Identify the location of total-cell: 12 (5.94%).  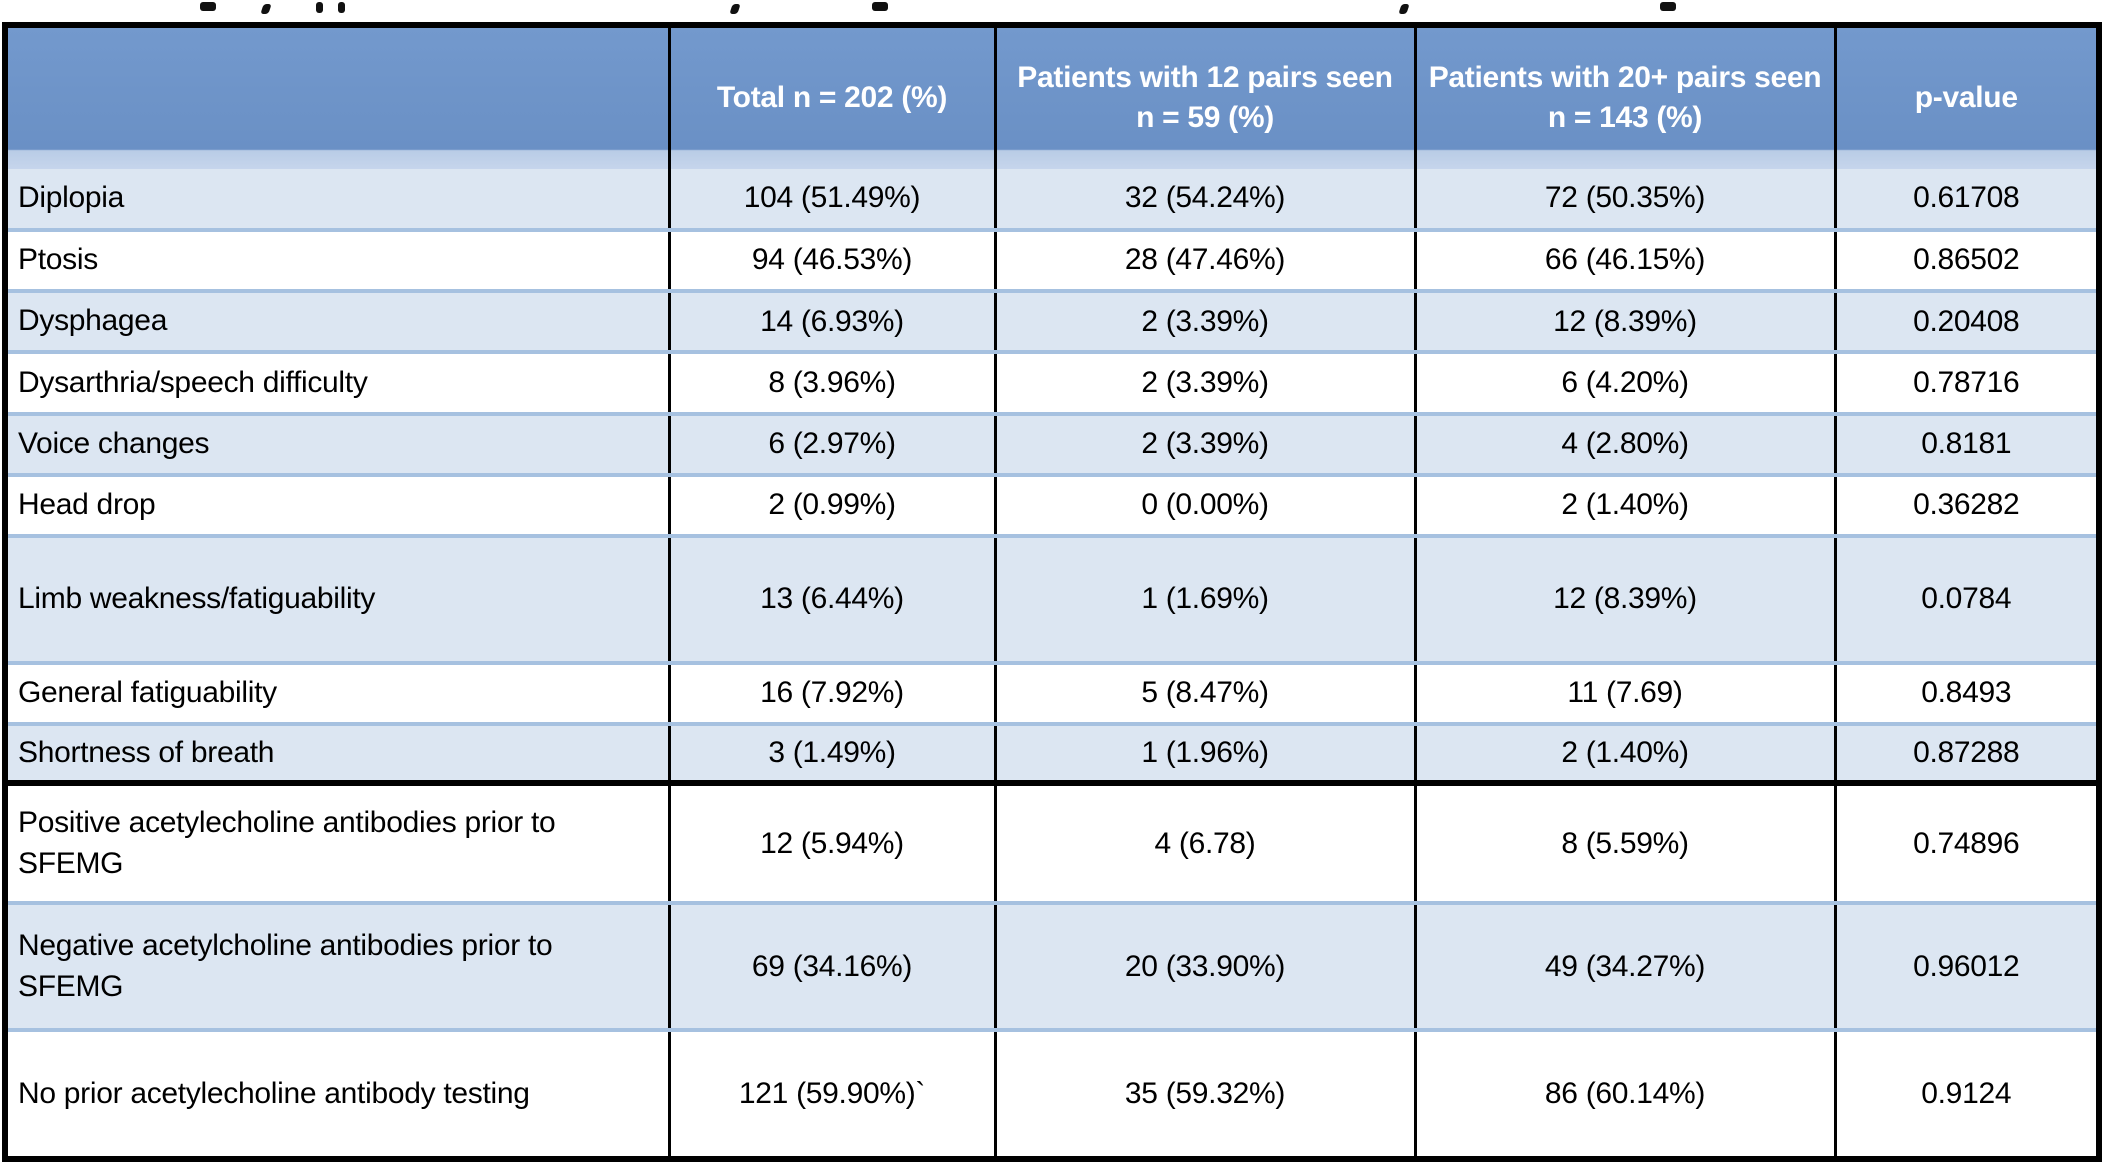
(832, 842).